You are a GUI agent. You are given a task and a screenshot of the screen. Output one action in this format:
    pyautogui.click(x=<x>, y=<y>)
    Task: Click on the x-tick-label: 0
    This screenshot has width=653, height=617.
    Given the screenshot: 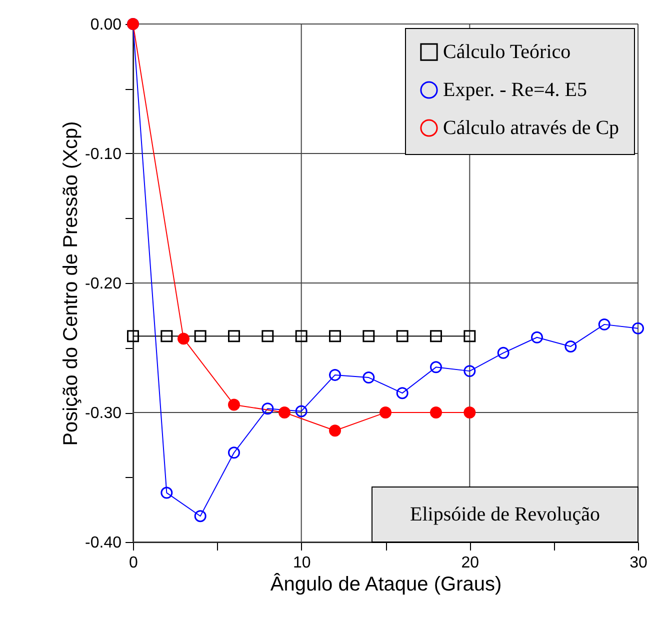 What is the action you would take?
    pyautogui.click(x=133, y=563)
    